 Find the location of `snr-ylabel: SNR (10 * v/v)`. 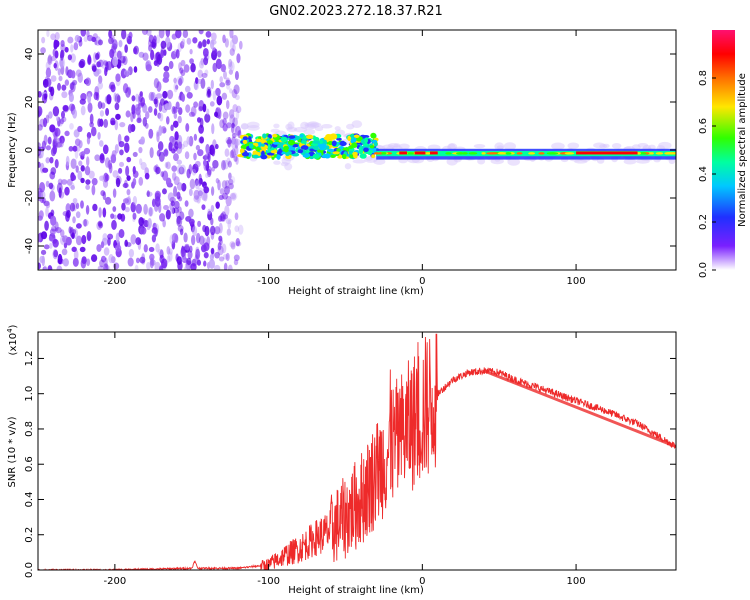

snr-ylabel: SNR (10 * v/v) is located at coordinates (12, 451).